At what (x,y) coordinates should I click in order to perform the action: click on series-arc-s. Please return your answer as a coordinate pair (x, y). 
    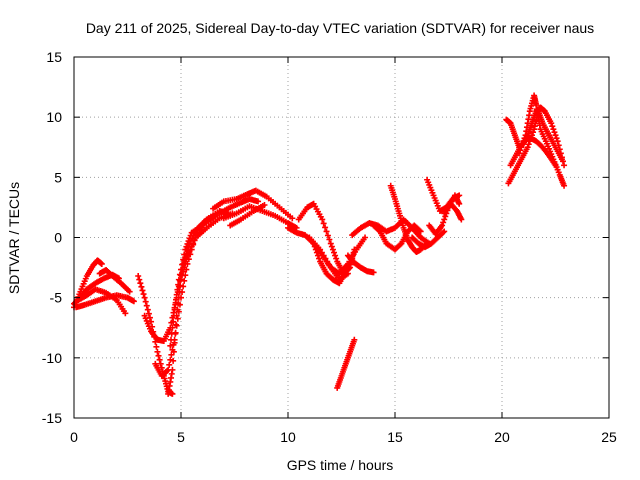
    Looking at the image, I should click on (346, 363).